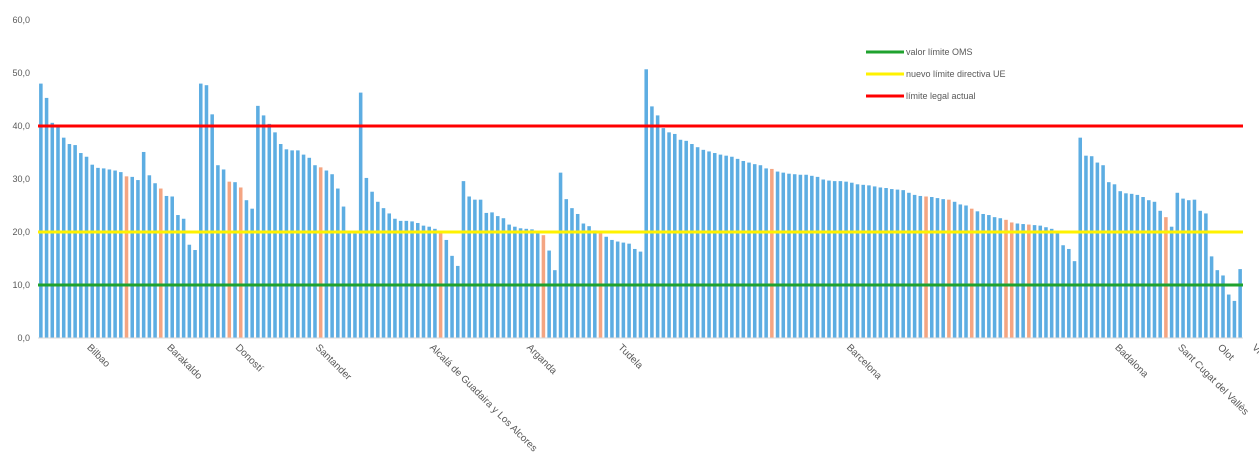 This screenshot has height=464, width=1259. Describe the element at coordinates (1254, 356) in the screenshot. I see `x-category-label: Vielha` at that location.